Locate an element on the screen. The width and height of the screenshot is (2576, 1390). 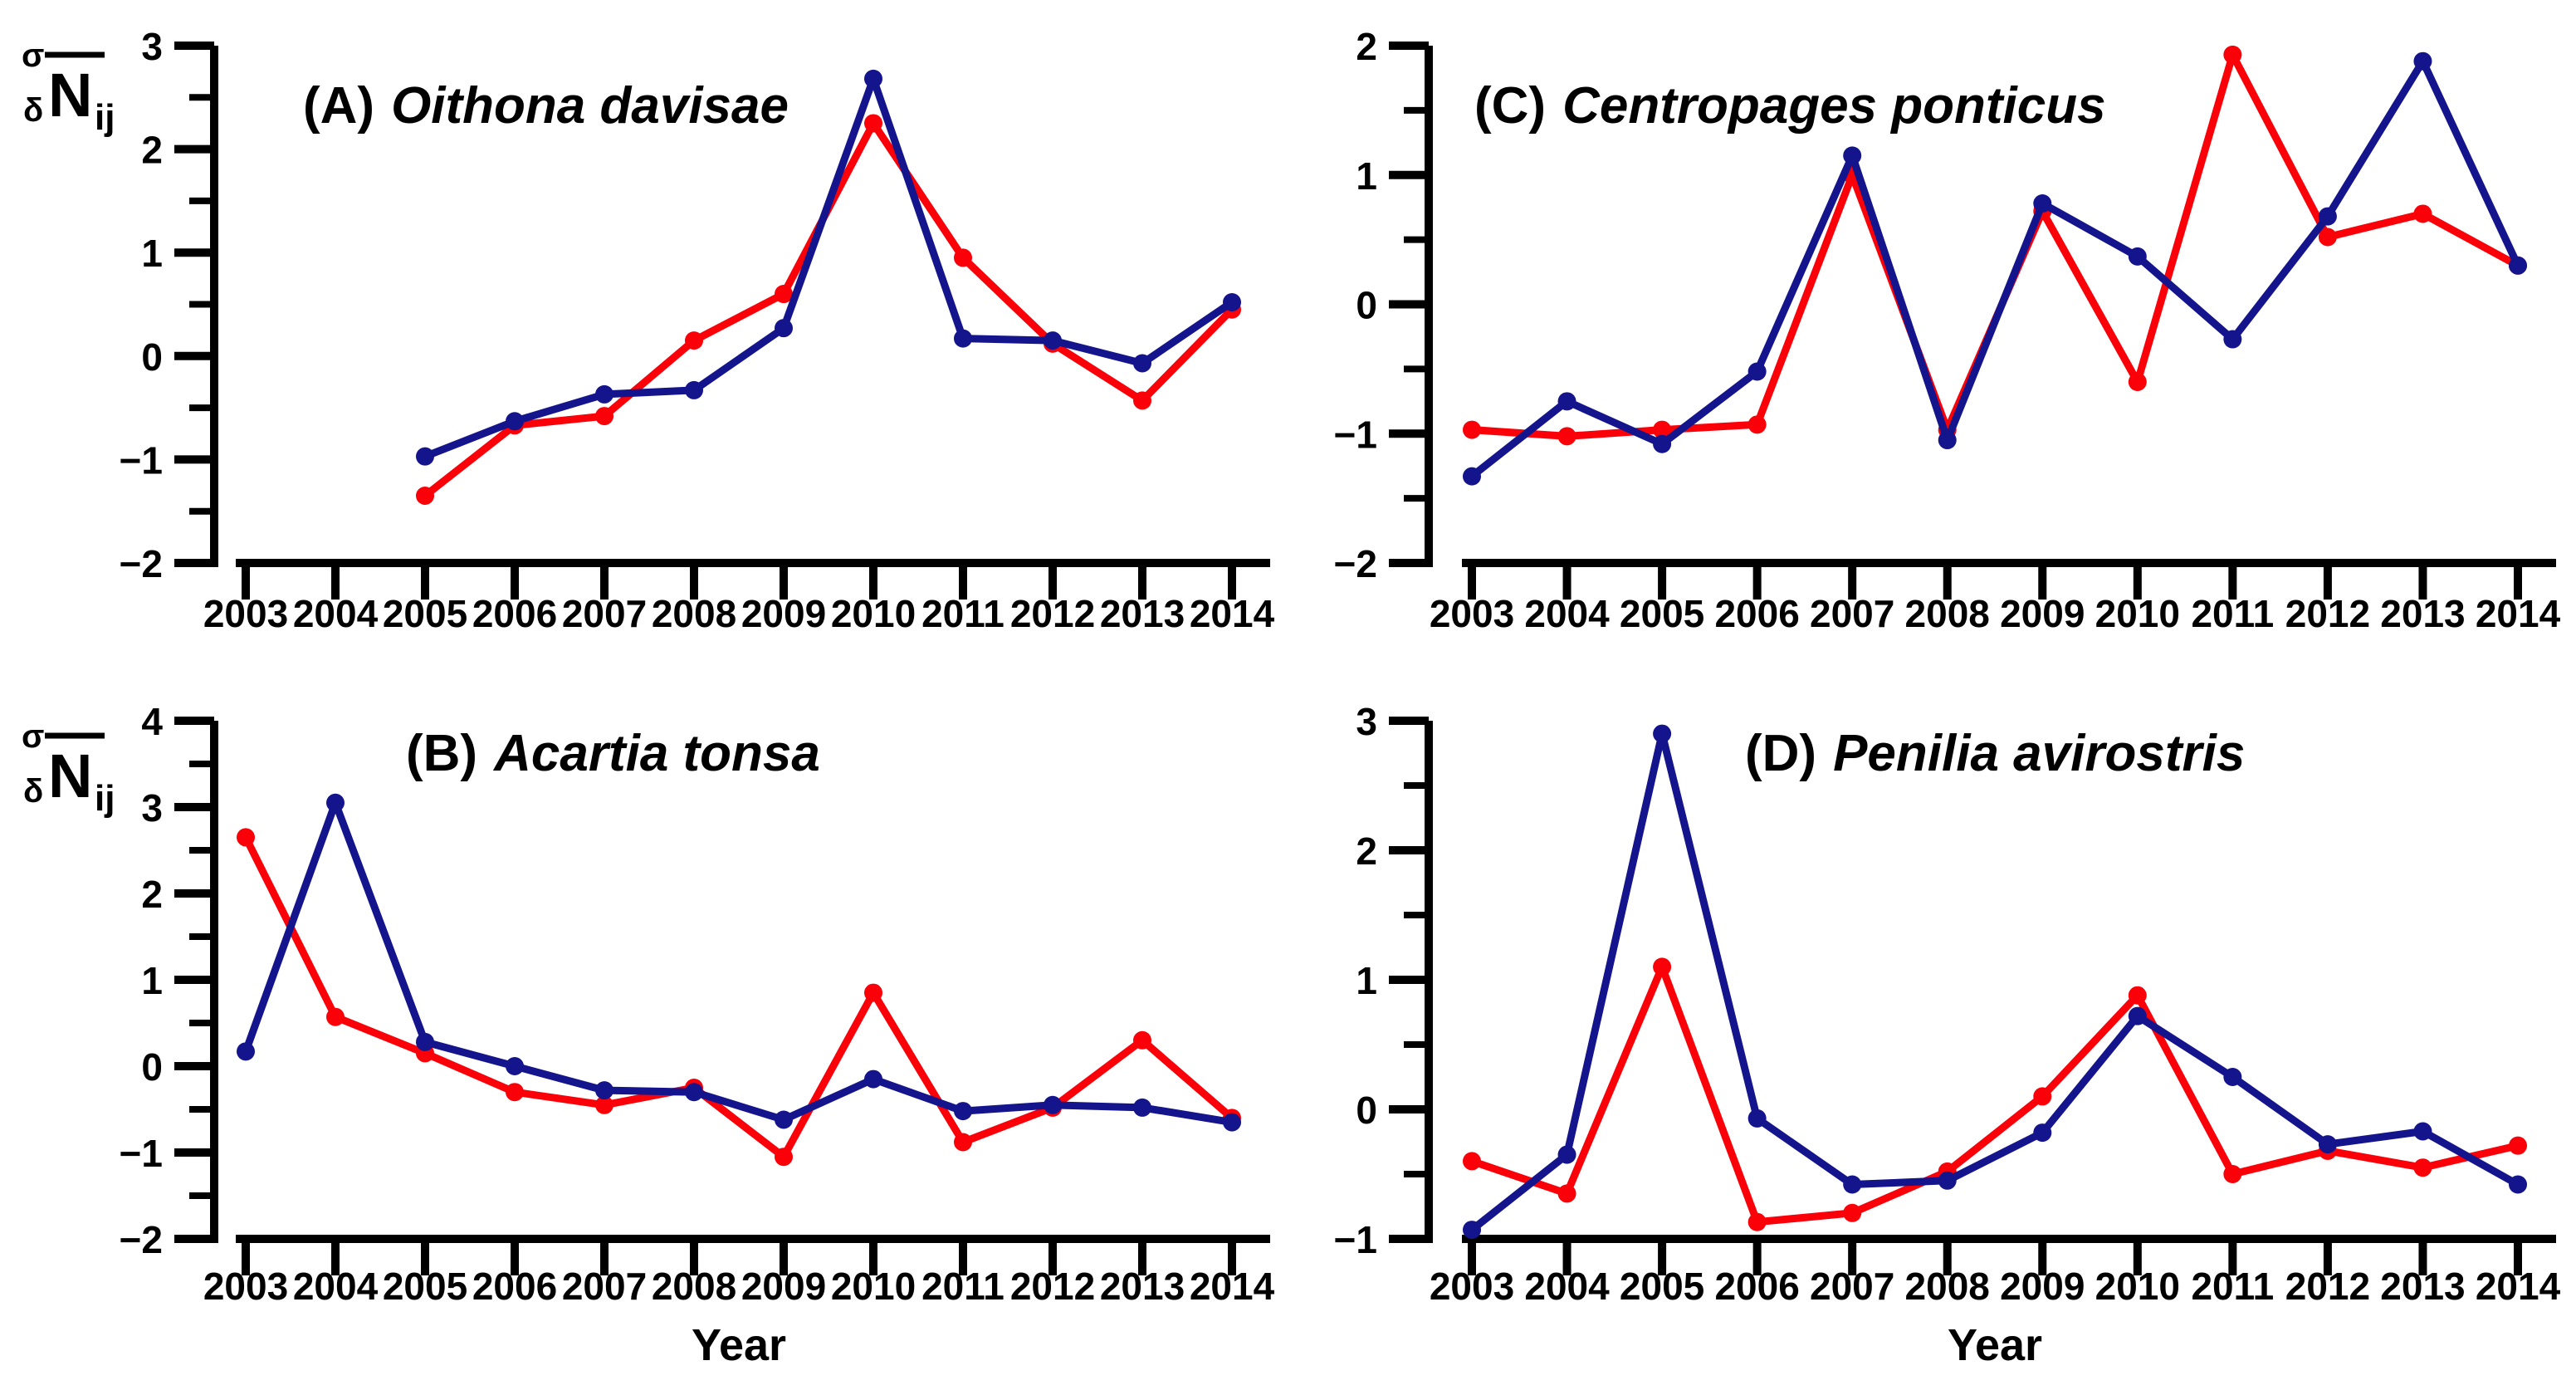
y-axis-label-n: N is located at coordinates (70, 776).